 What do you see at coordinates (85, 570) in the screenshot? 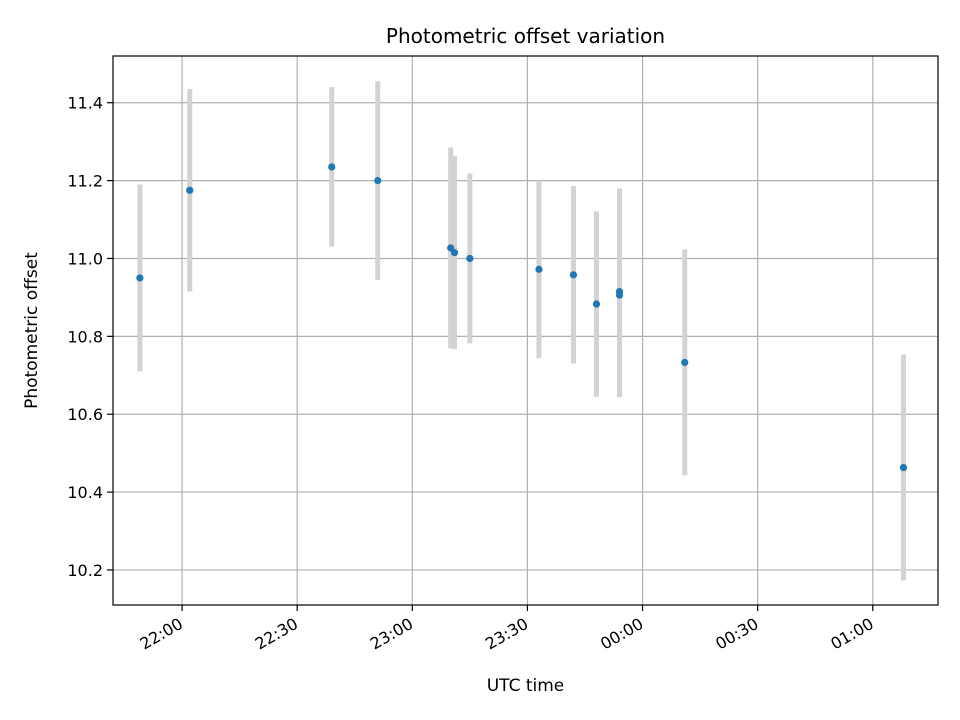
I see `y-tick-label: 10.2` at bounding box center [85, 570].